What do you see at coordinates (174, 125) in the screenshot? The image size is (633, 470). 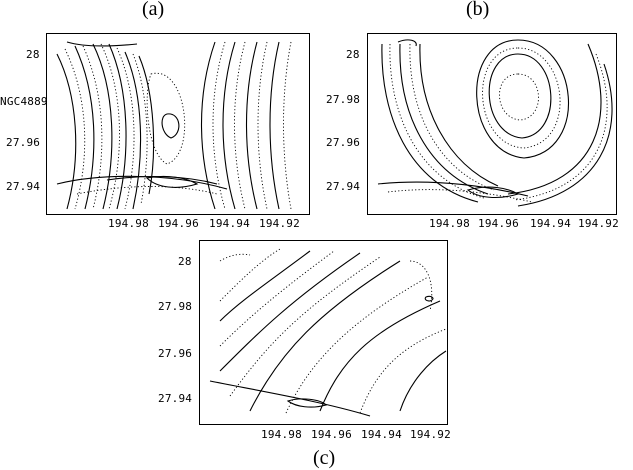 I see `contour-lines-a` at bounding box center [174, 125].